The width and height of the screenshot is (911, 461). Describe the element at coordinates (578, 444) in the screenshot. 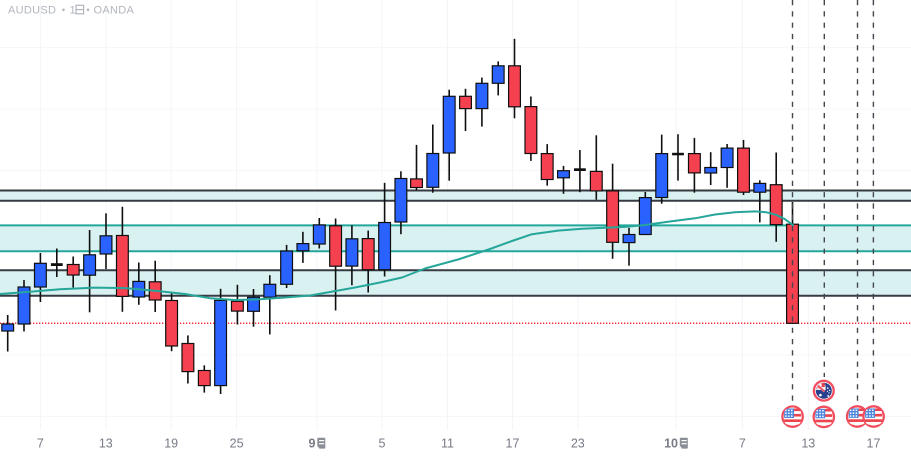

I see `svg-text: 23` at that location.